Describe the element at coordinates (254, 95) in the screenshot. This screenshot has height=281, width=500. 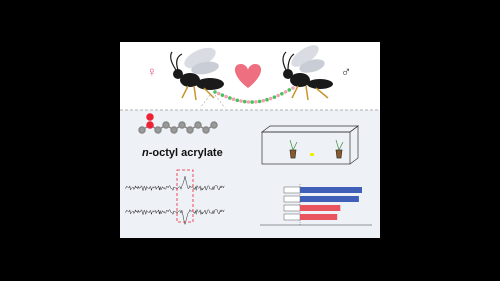
I see `pheromone-trail` at that location.